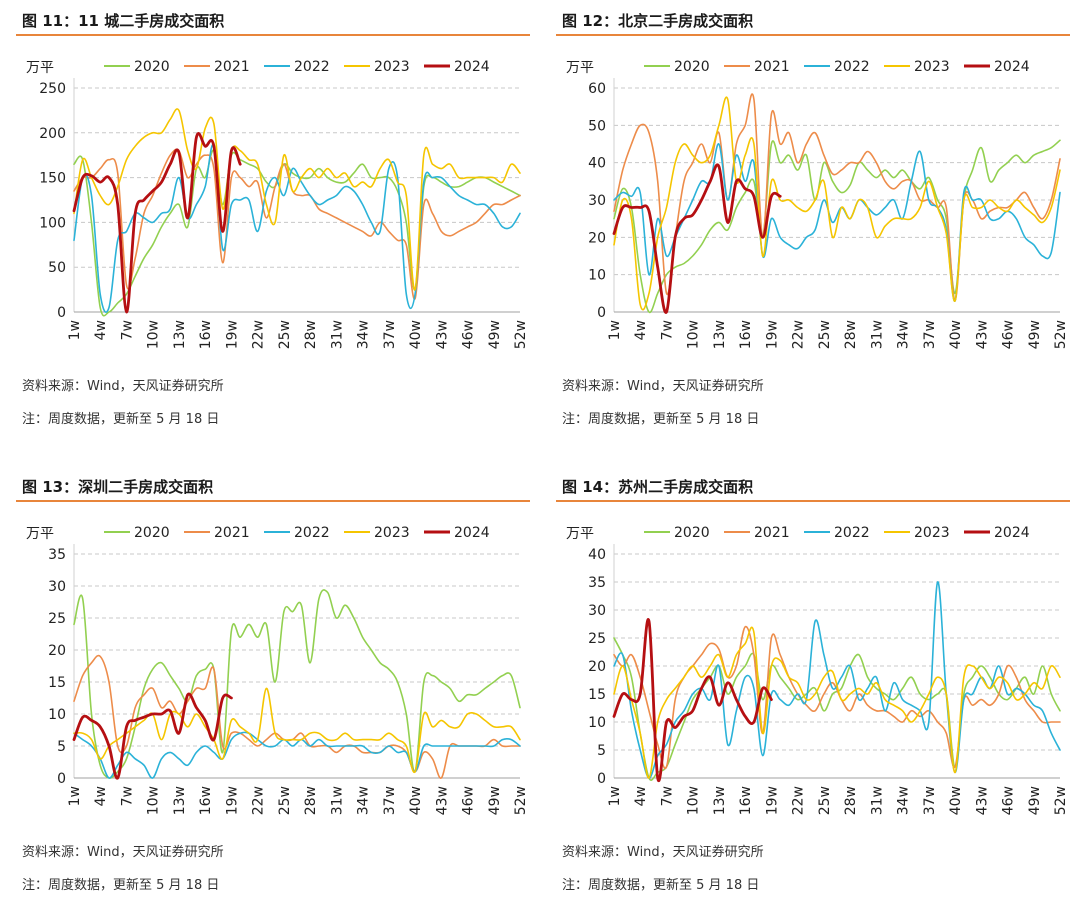  Describe the element at coordinates (101, 330) in the screenshot. I see `x-tick-label: 4w` at that location.